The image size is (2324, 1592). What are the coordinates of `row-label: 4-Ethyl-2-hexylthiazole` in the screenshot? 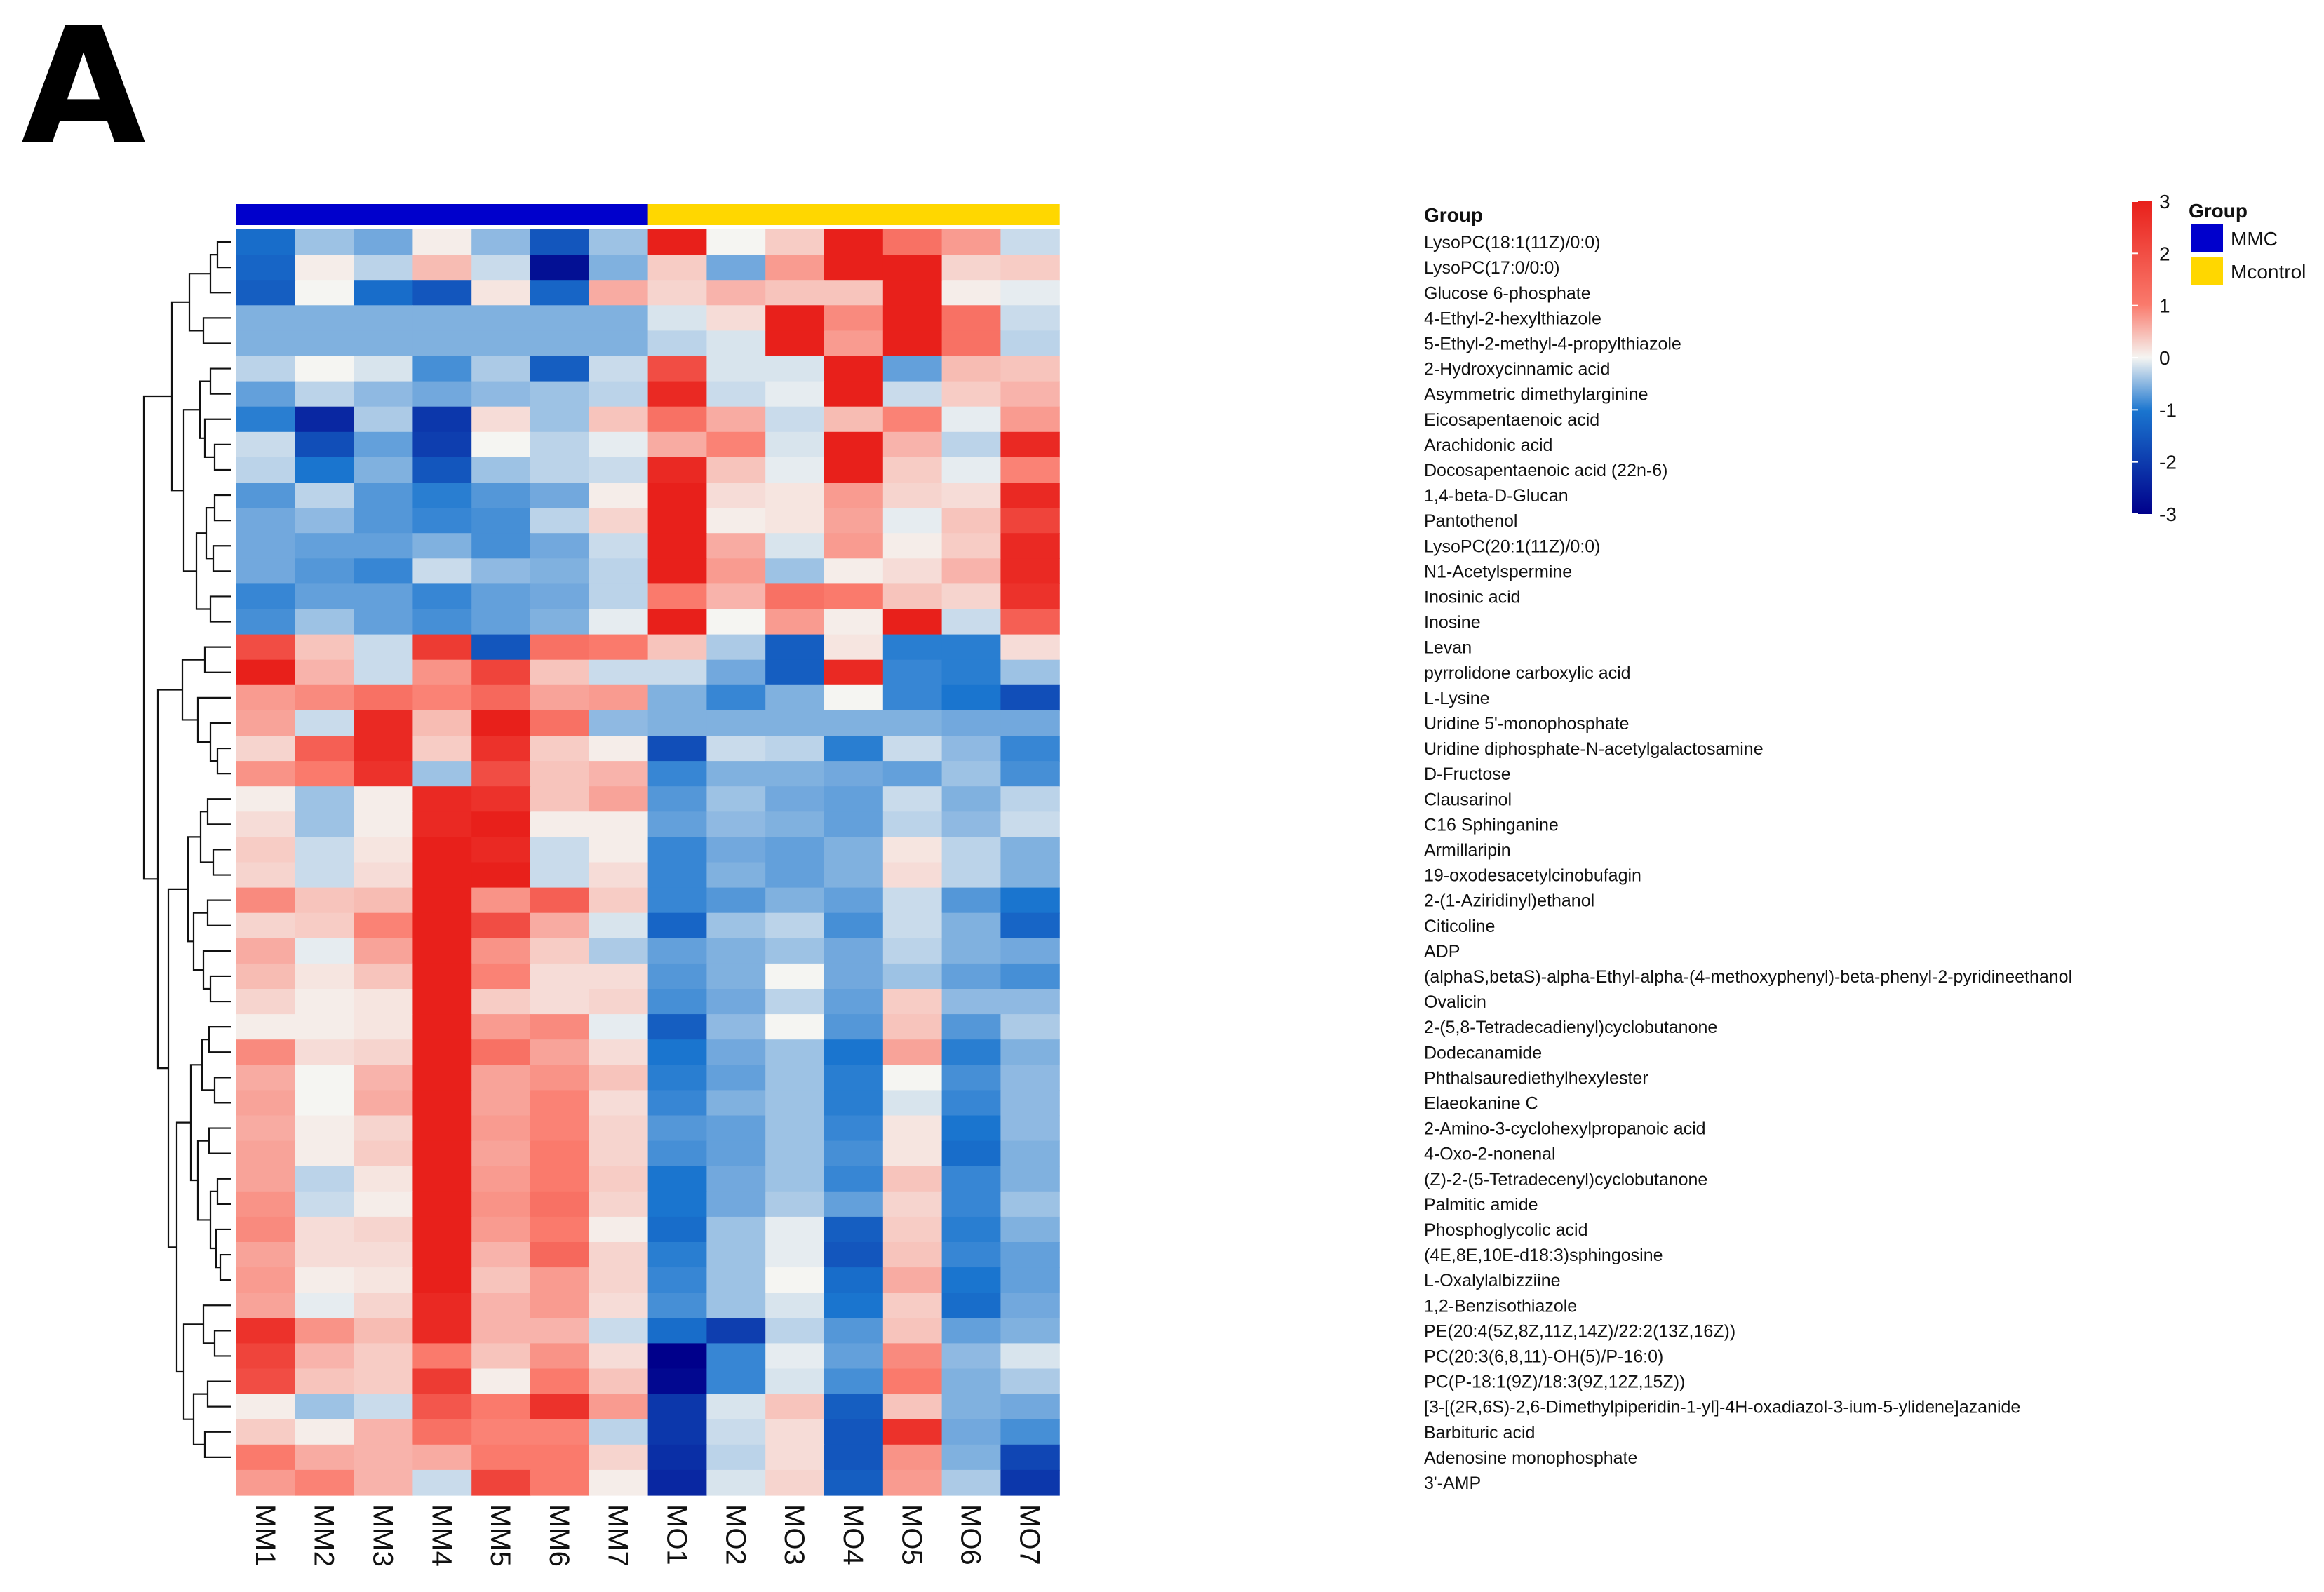 It's located at (1512, 318).